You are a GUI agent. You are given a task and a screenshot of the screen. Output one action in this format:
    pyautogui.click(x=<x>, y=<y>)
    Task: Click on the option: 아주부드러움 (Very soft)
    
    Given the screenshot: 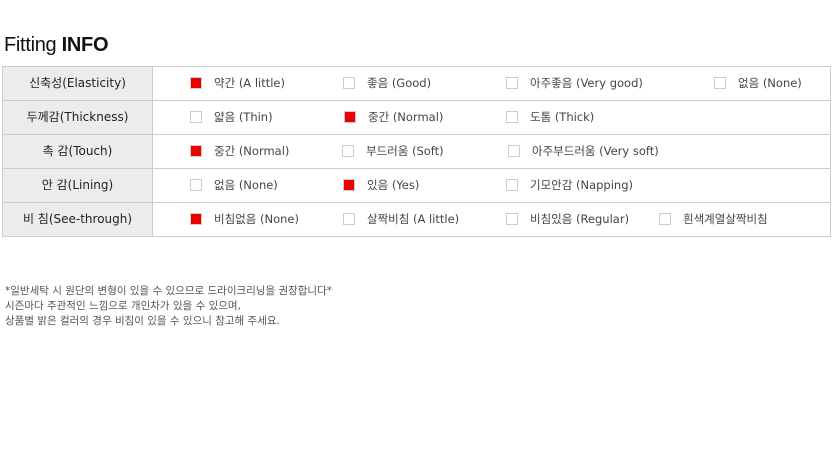 What is the action you would take?
    pyautogui.click(x=583, y=151)
    